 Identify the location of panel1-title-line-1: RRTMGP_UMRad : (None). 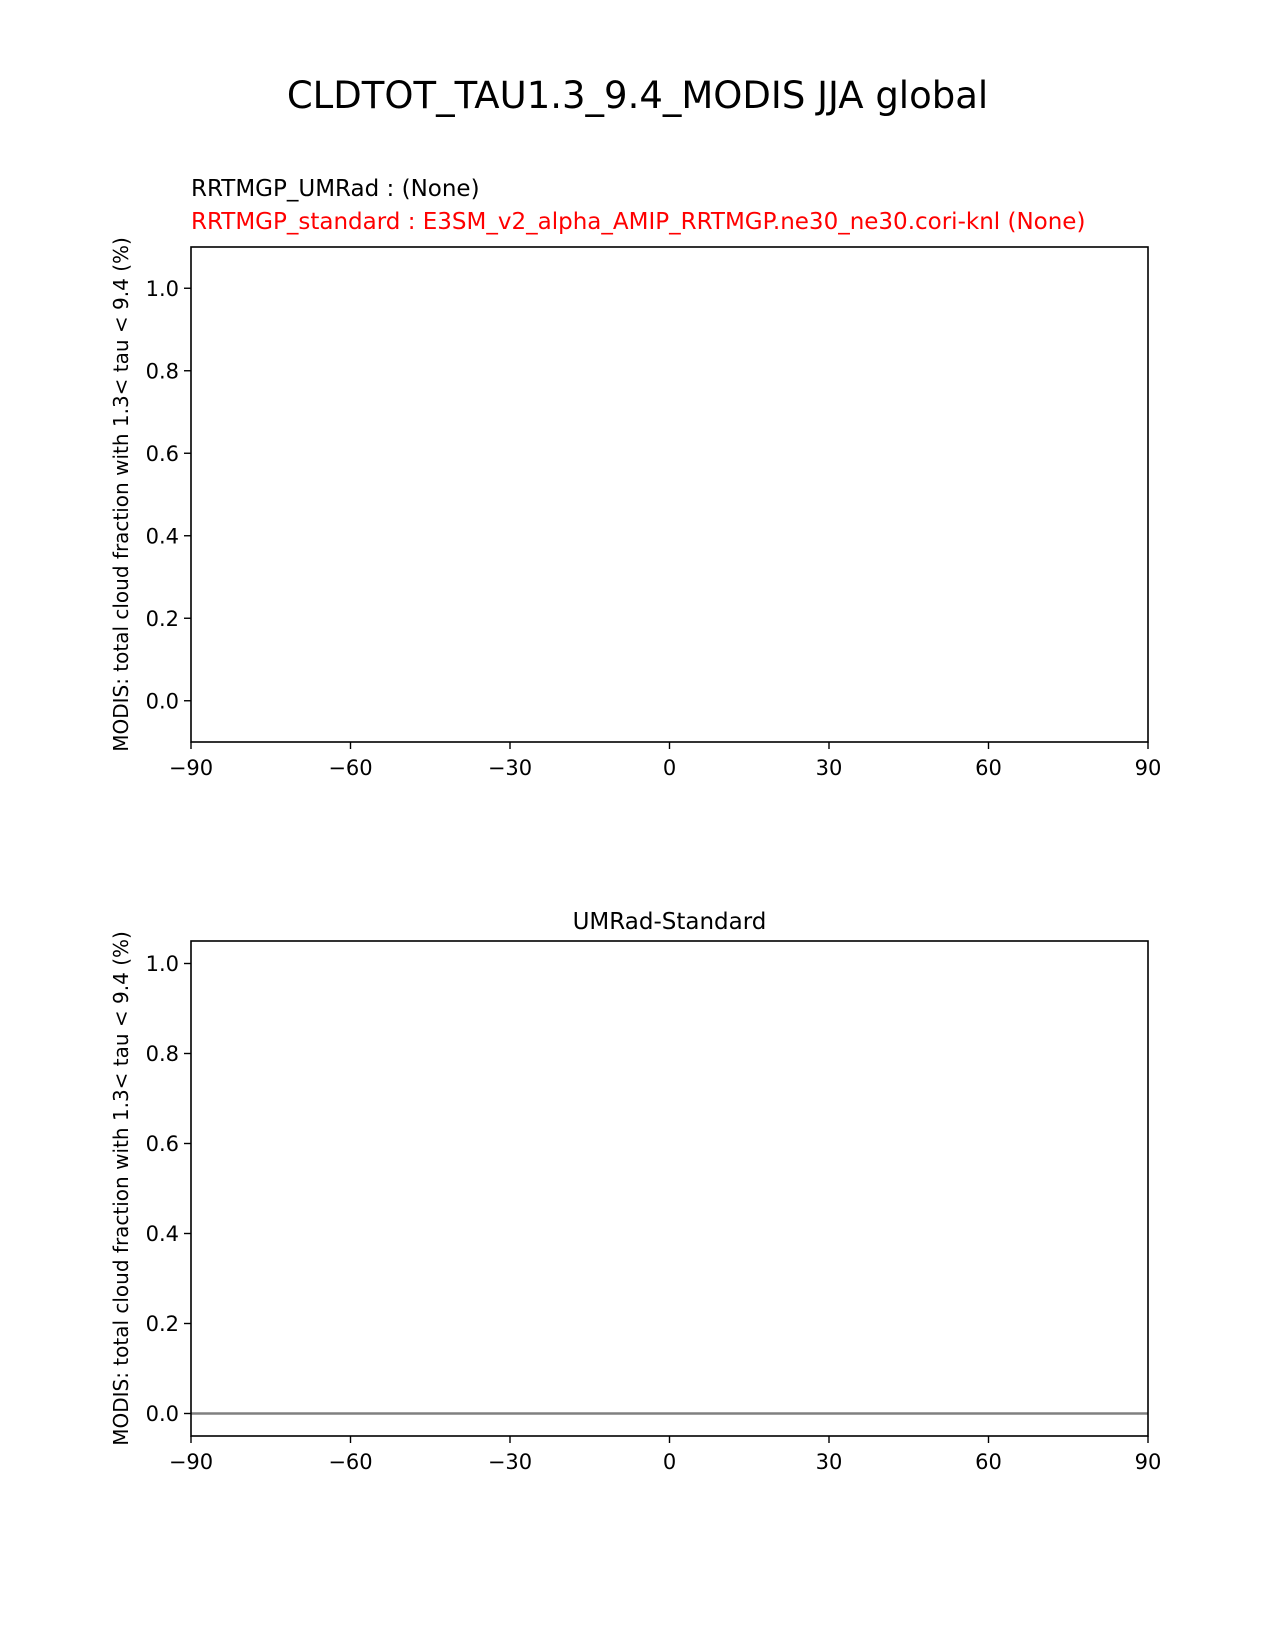
(335, 189).